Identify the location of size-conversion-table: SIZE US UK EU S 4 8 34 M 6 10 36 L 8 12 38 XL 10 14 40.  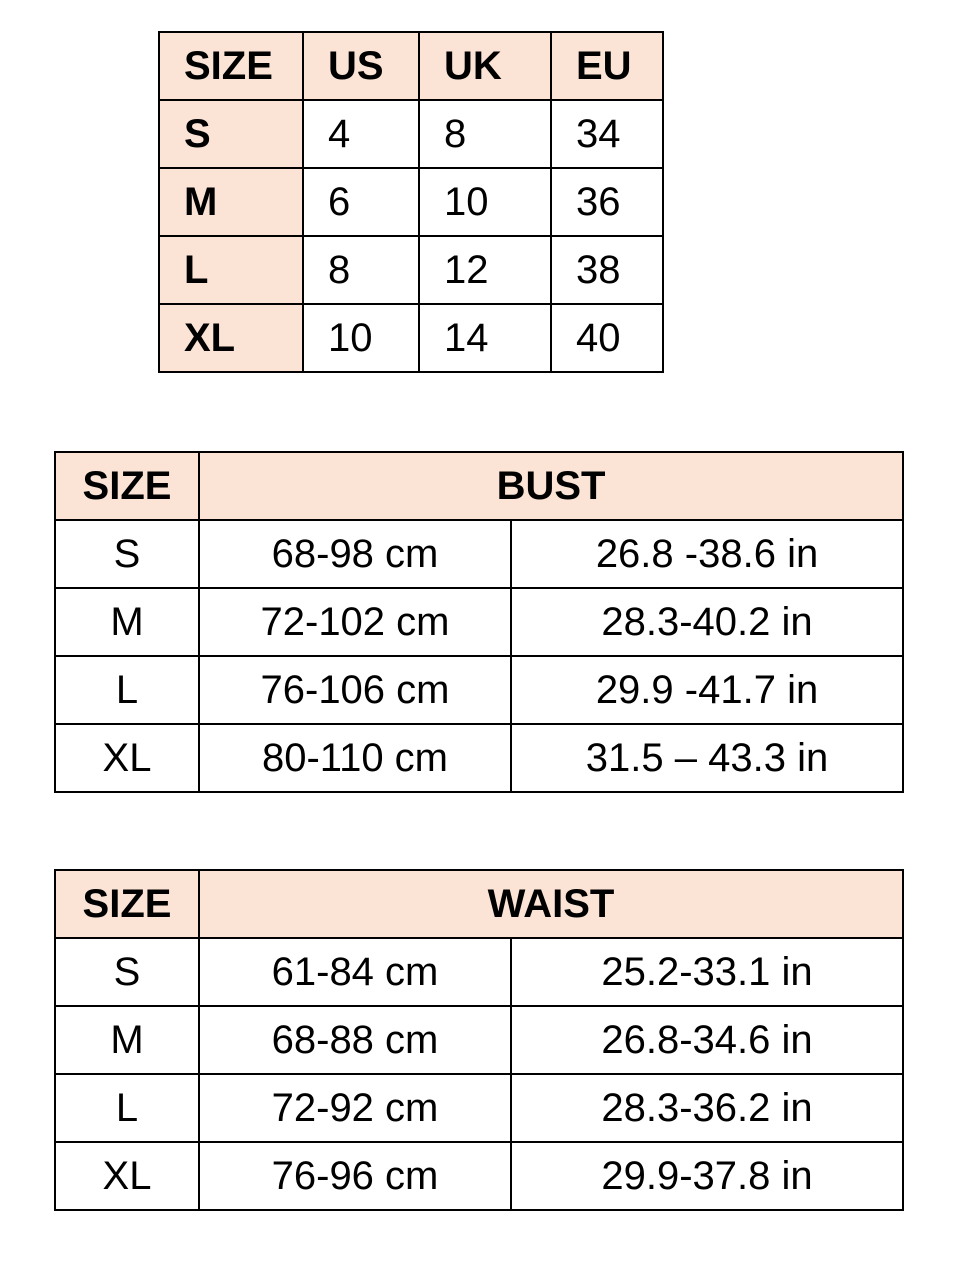
(411, 202).